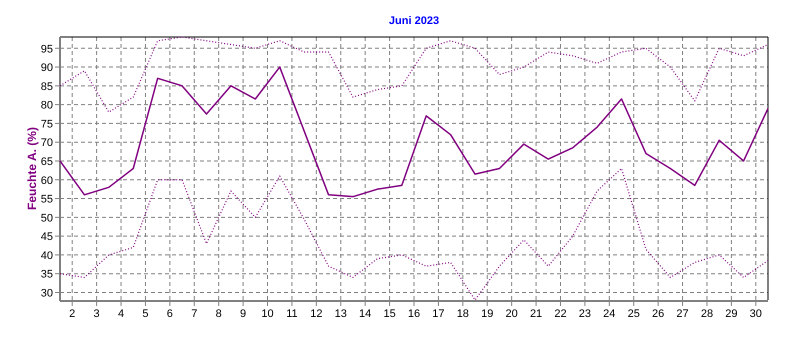 The image size is (792, 350). What do you see at coordinates (756, 314) in the screenshot?
I see `x-tick-label: 30` at bounding box center [756, 314].